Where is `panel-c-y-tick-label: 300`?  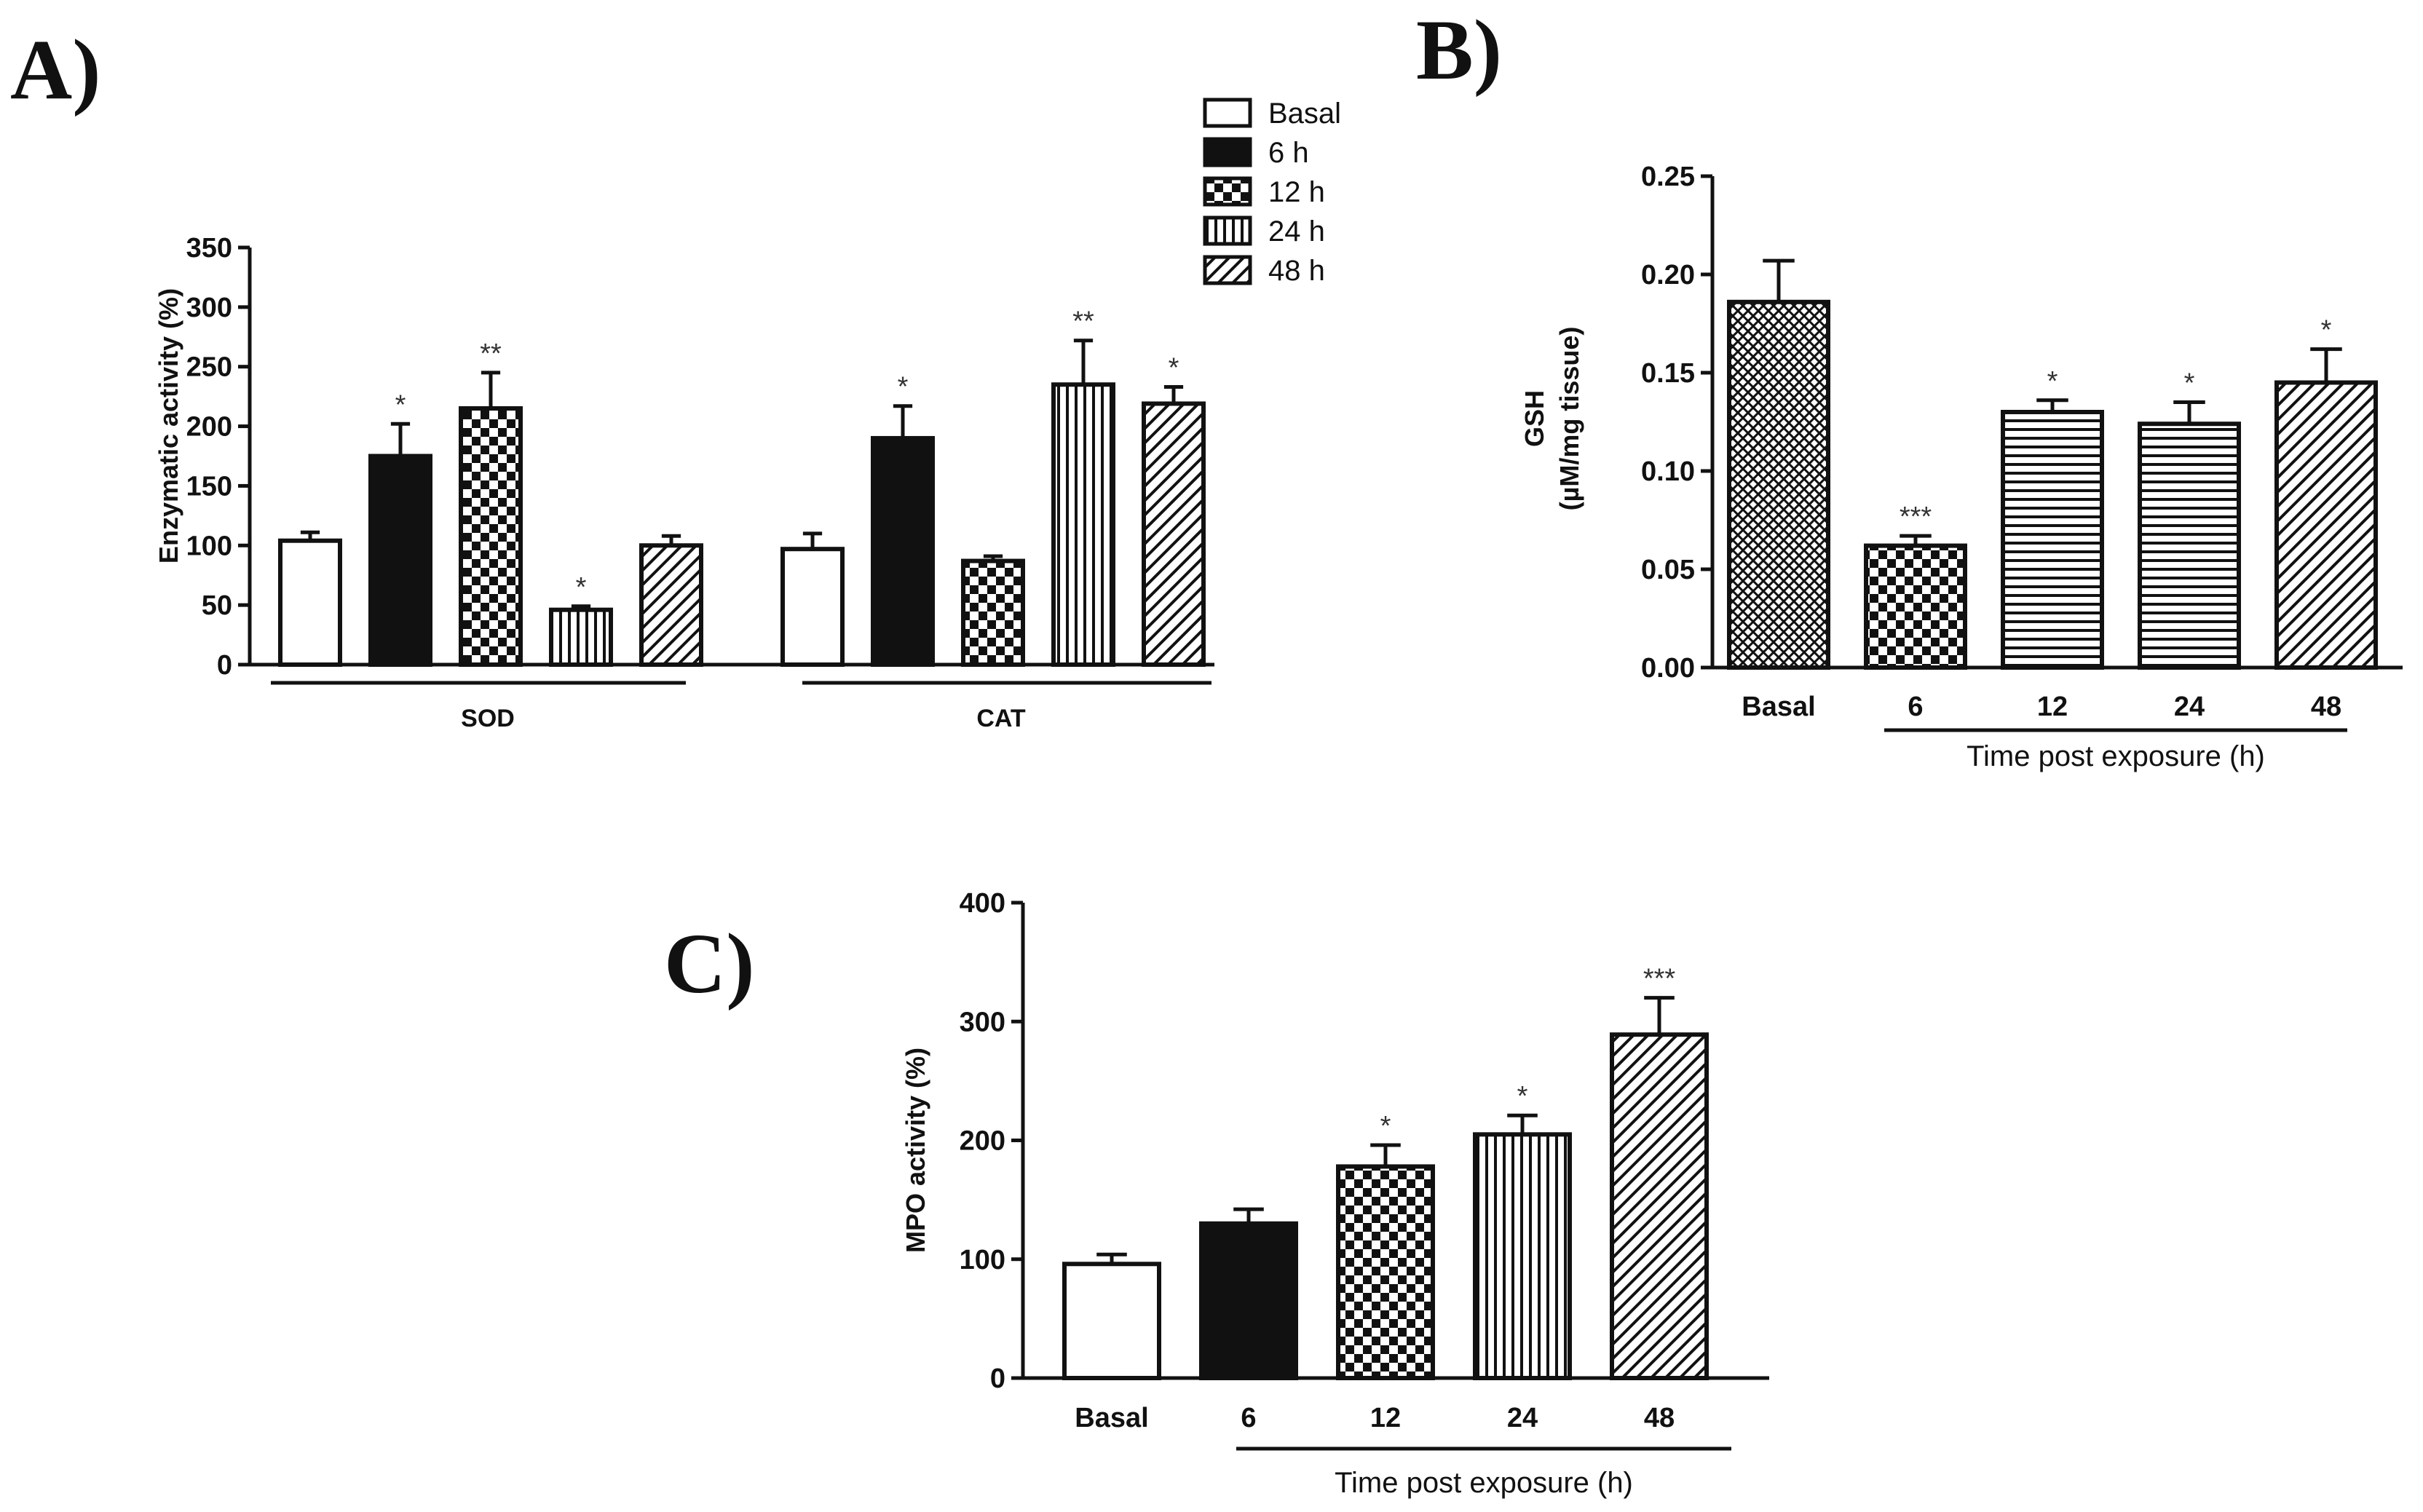
panel-c-y-tick-label: 300 is located at coordinates (982, 1022).